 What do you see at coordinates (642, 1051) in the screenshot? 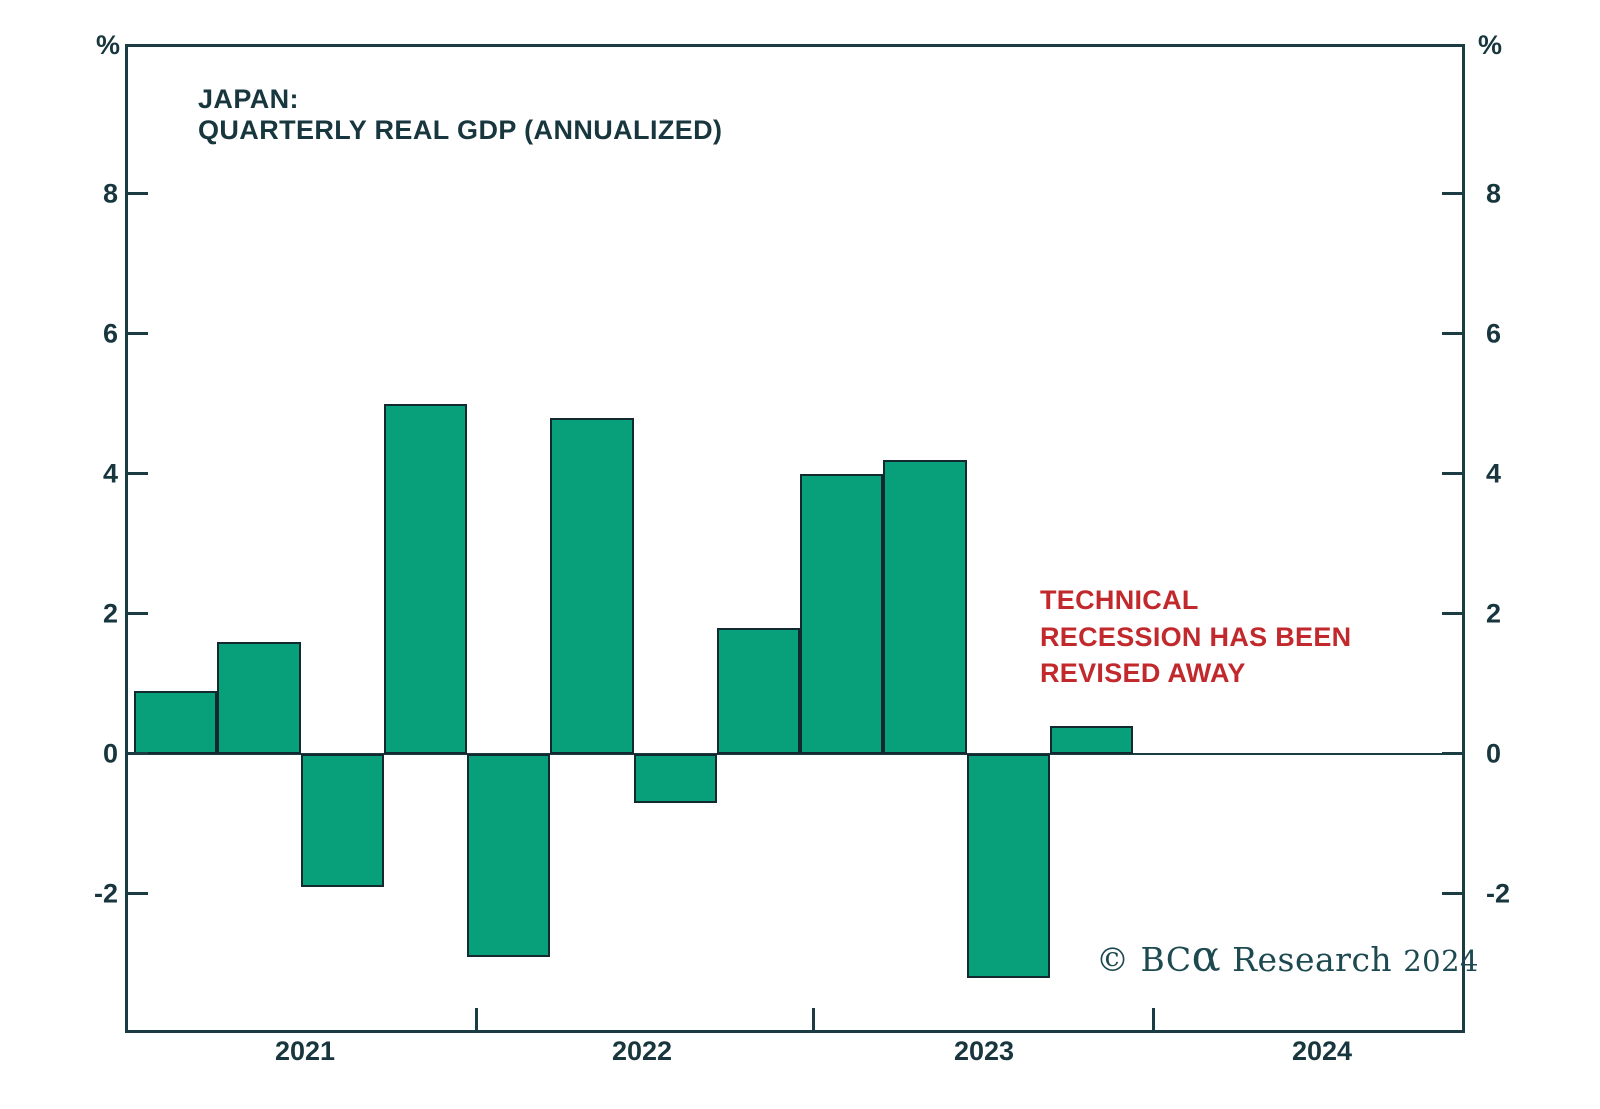
I see `x-axis-year-label-2022: 2022` at bounding box center [642, 1051].